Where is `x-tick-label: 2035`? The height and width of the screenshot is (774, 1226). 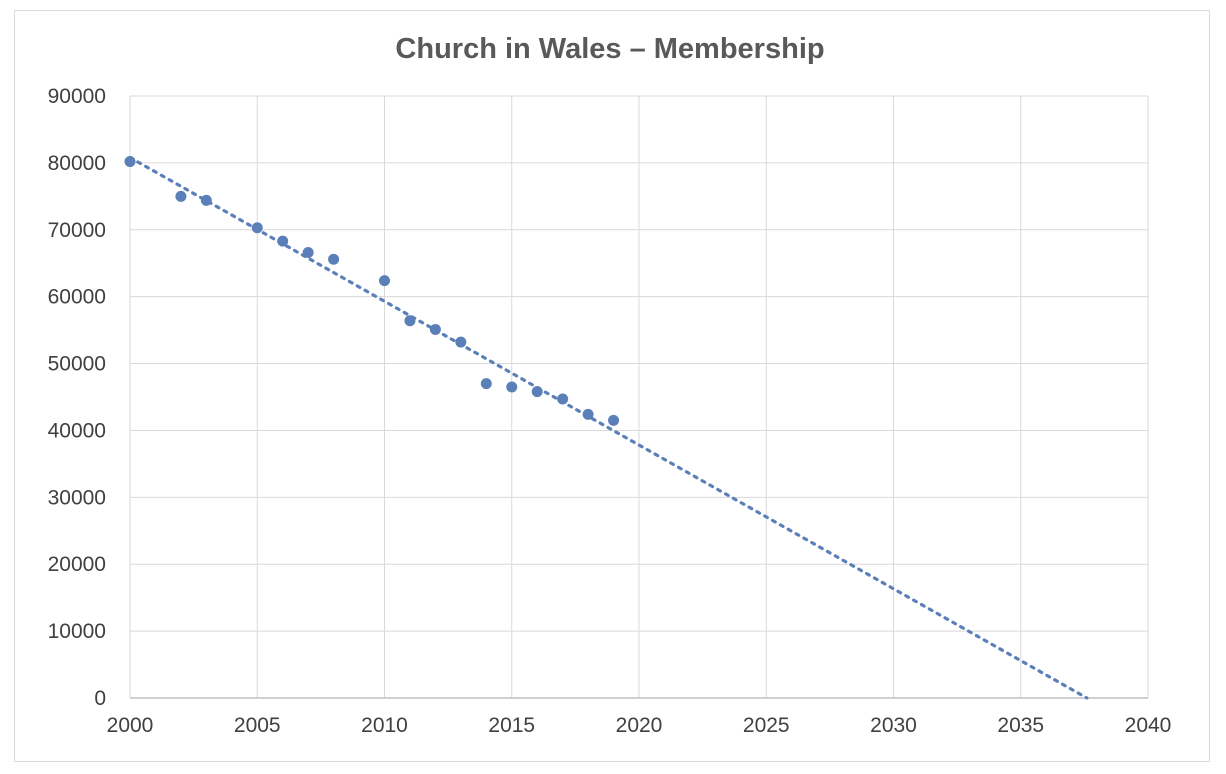 x-tick-label: 2035 is located at coordinates (1020, 725).